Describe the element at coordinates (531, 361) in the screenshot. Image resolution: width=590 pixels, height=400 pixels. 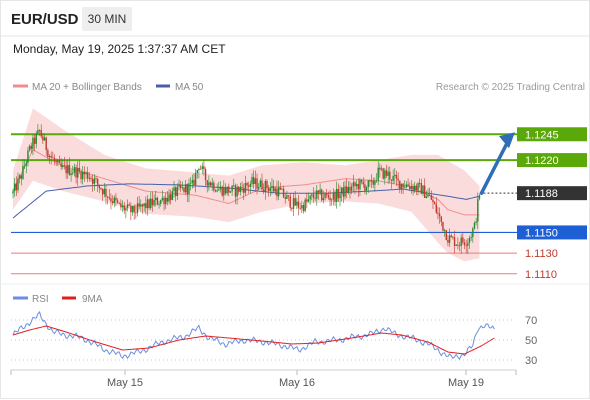
I see `rsi-tick-30: 30` at that location.